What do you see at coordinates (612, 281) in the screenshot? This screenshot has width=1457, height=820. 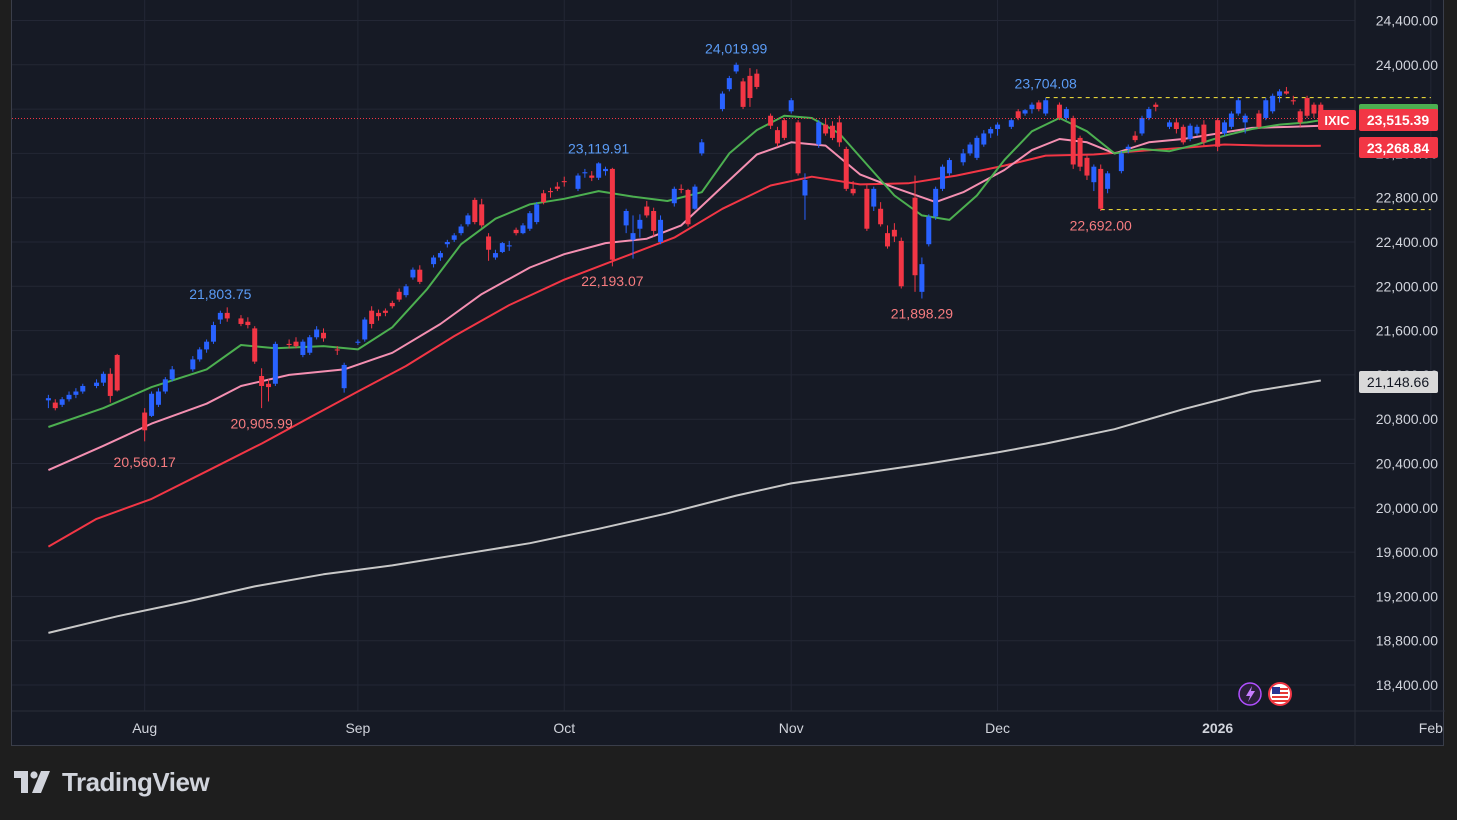 I see `price-annotation: 22,193.07` at bounding box center [612, 281].